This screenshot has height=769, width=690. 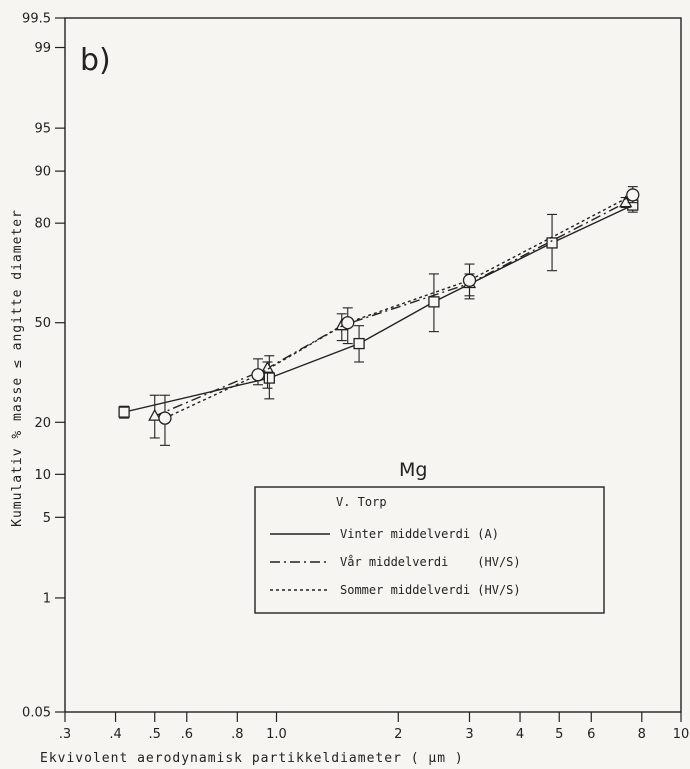 What do you see at coordinates (36, 713) in the screenshot?
I see `y-tick-label-0: 0.05` at bounding box center [36, 713].